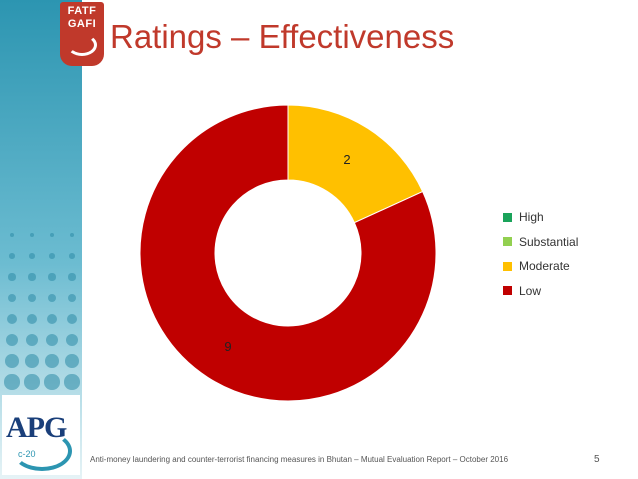  I want to click on apg-logo: APG c-20, so click(41, 435).